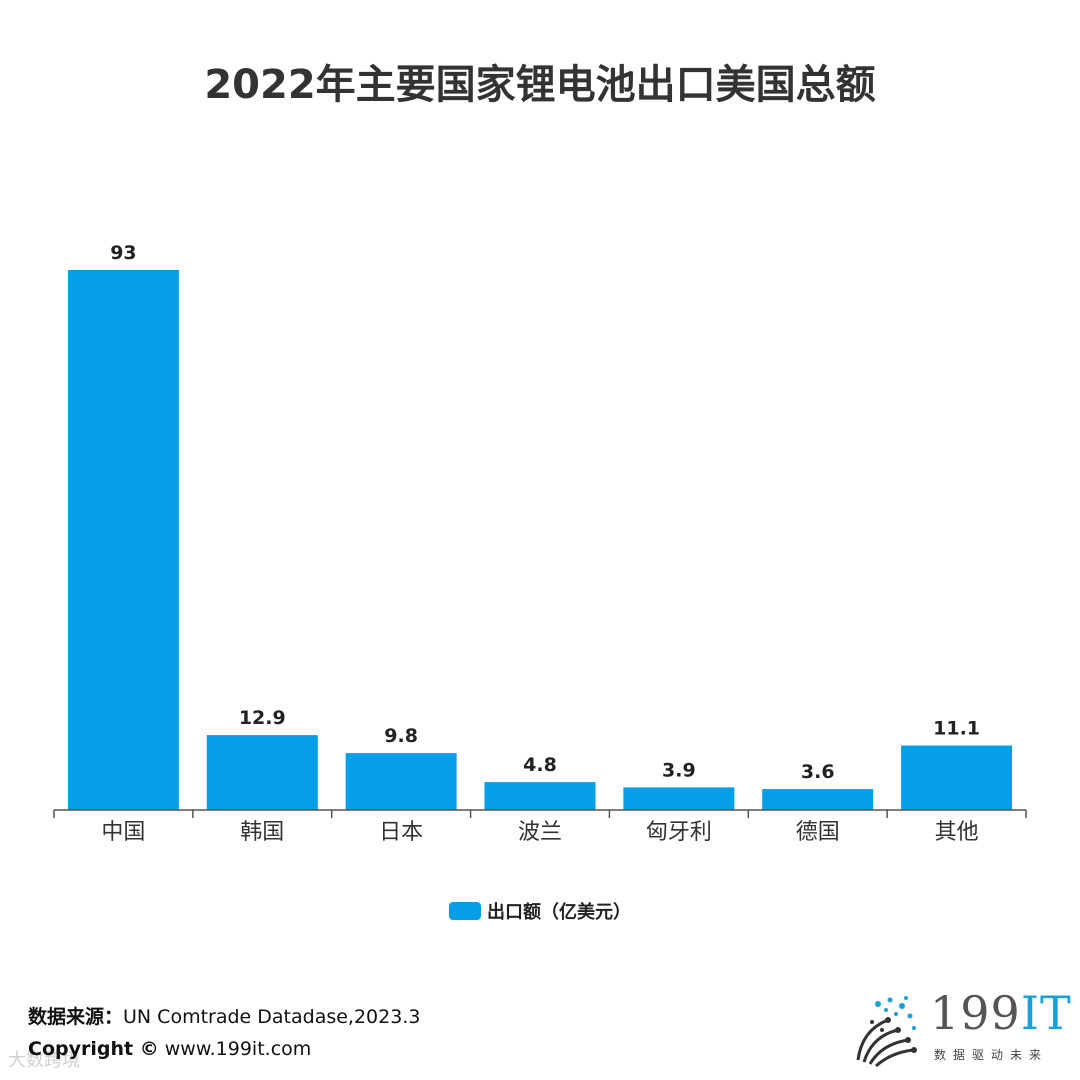 The height and width of the screenshot is (1080, 1080). Describe the element at coordinates (975, 1013) in the screenshot. I see `logo-text-main: 199` at that location.